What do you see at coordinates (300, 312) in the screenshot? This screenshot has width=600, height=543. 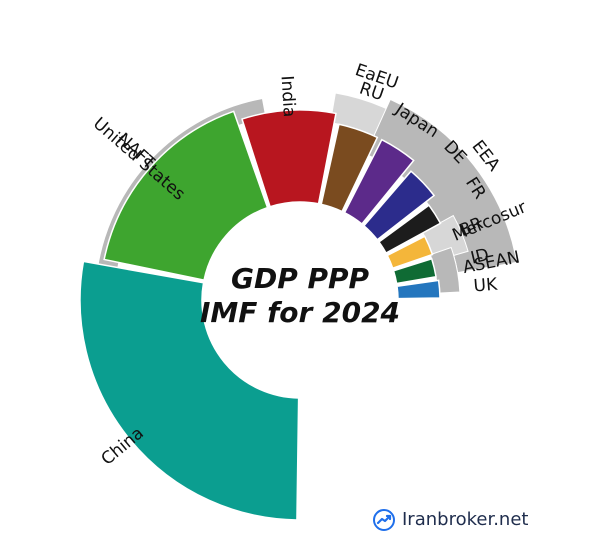 I see `chart-title-line-2: IMF for 2024` at bounding box center [300, 312].